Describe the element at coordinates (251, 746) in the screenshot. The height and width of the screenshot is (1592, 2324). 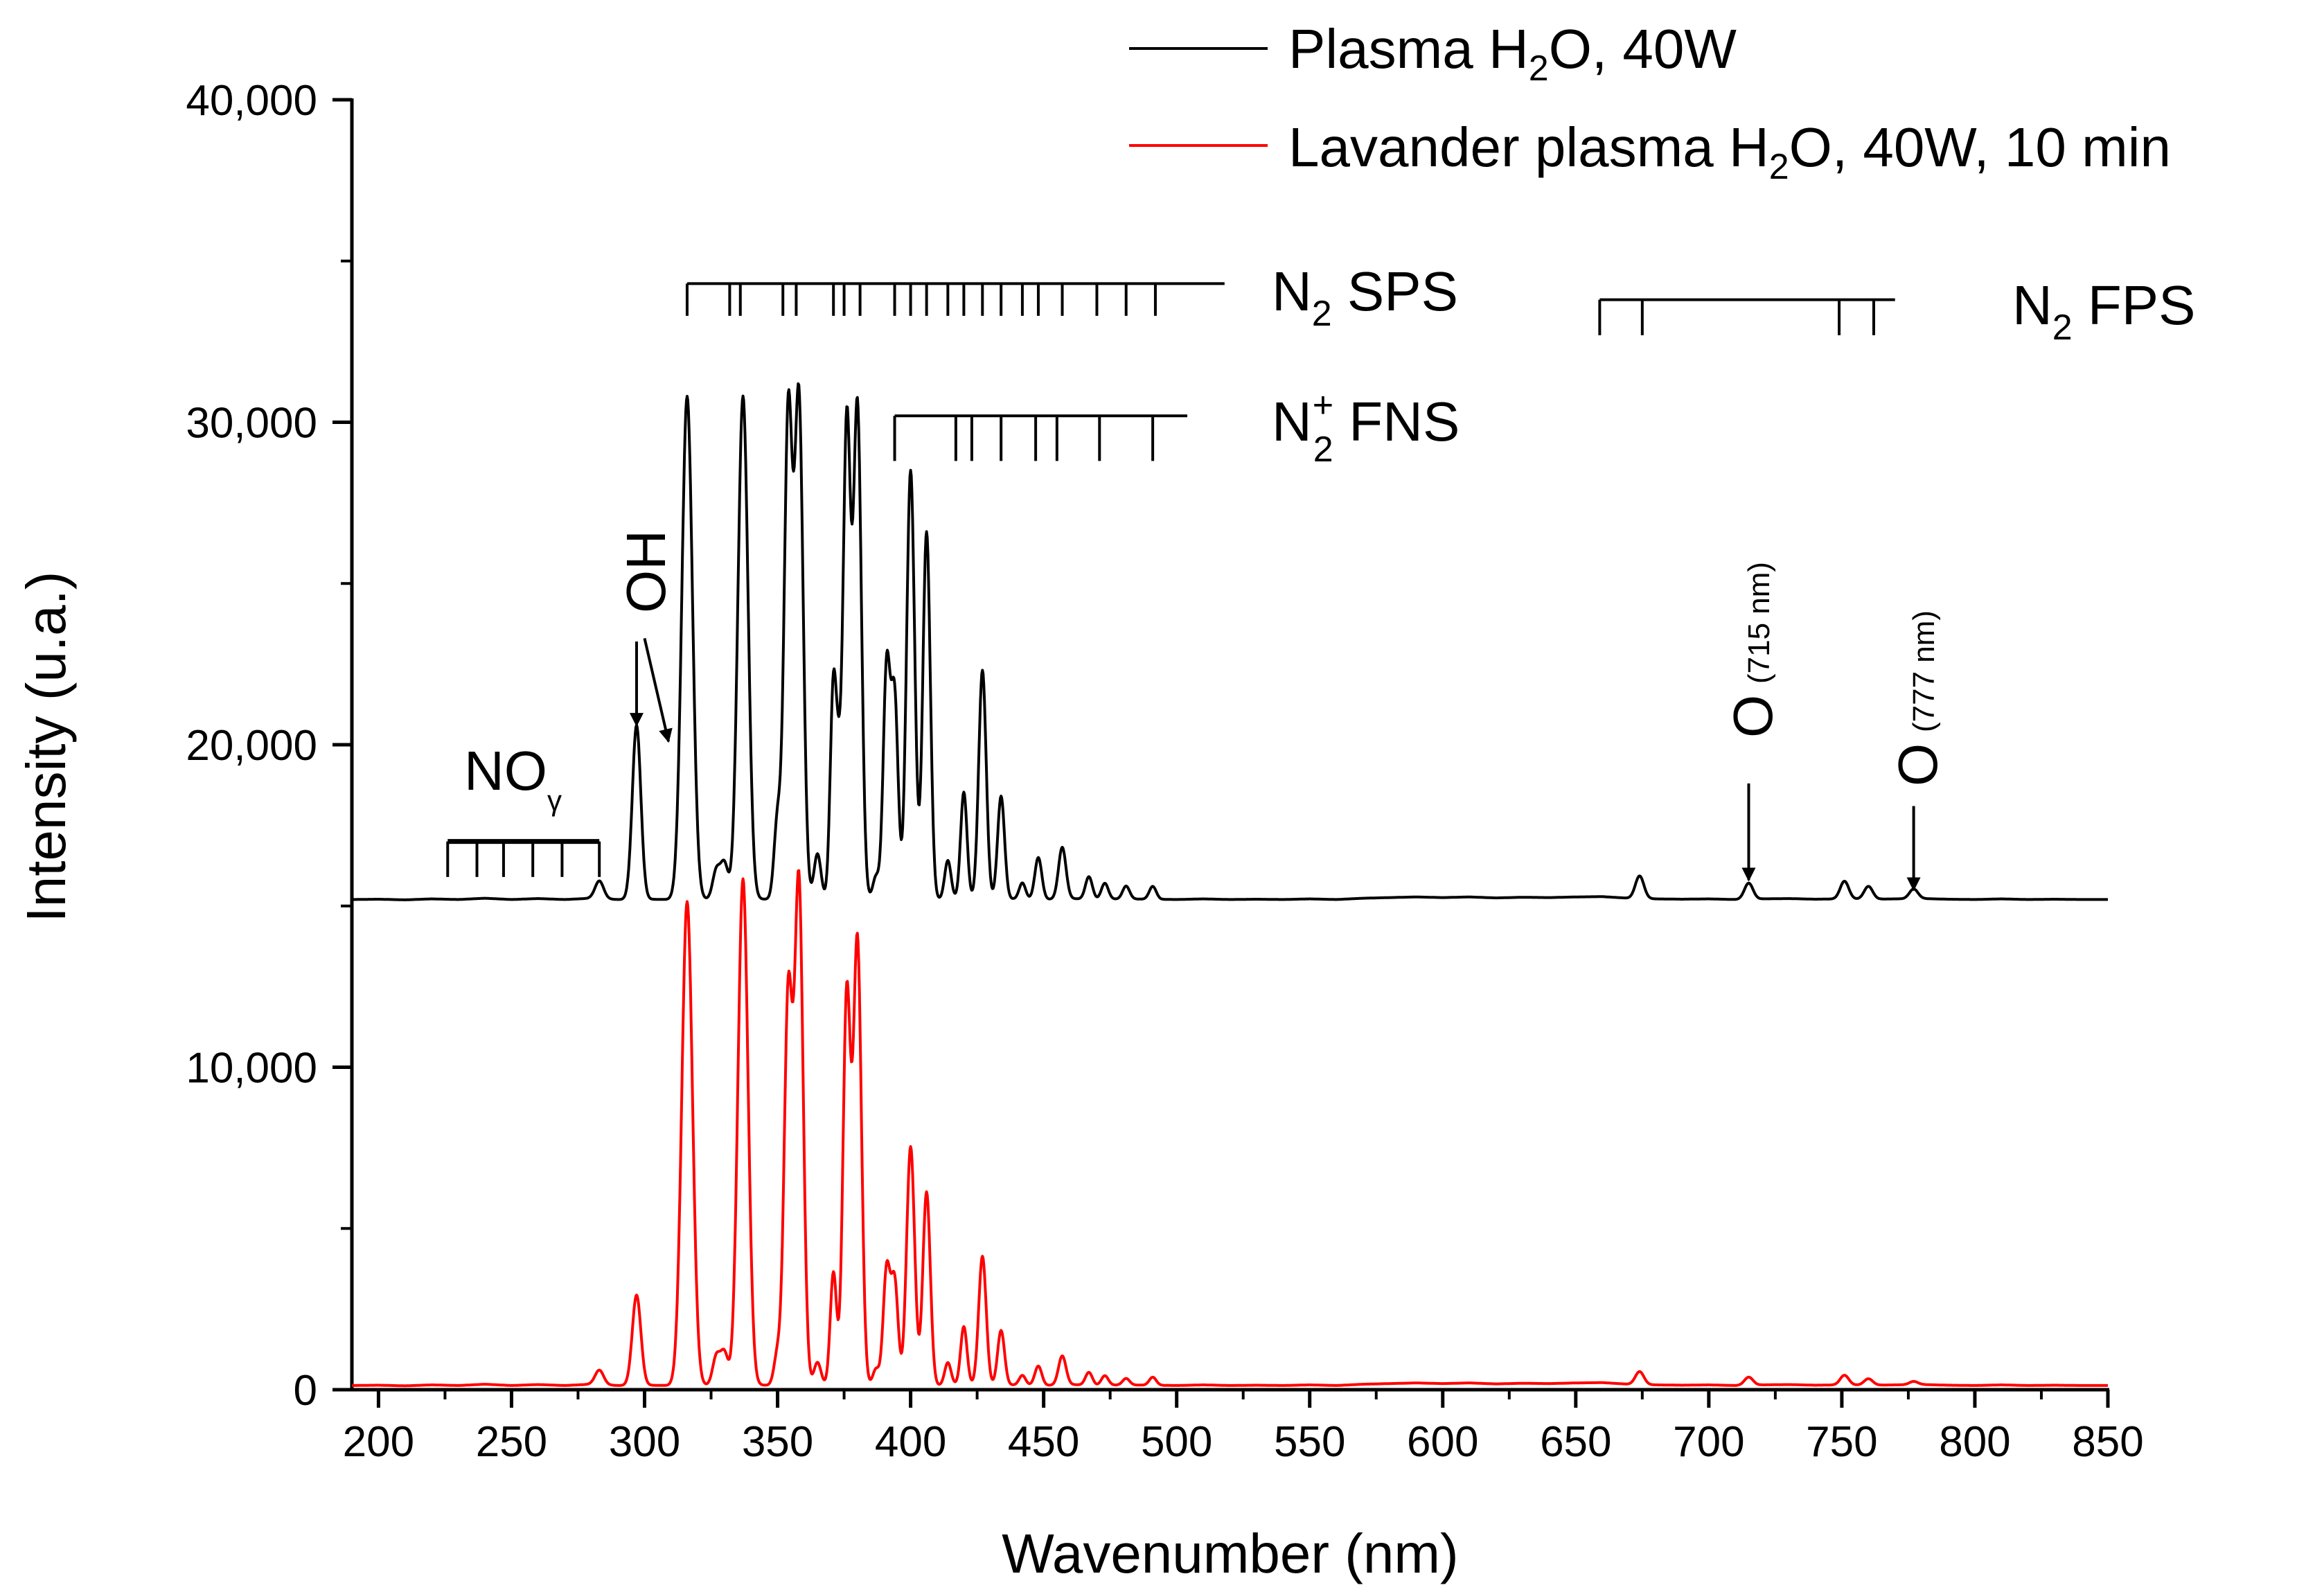
I see `y-tick-label-20000: 20,000` at that location.